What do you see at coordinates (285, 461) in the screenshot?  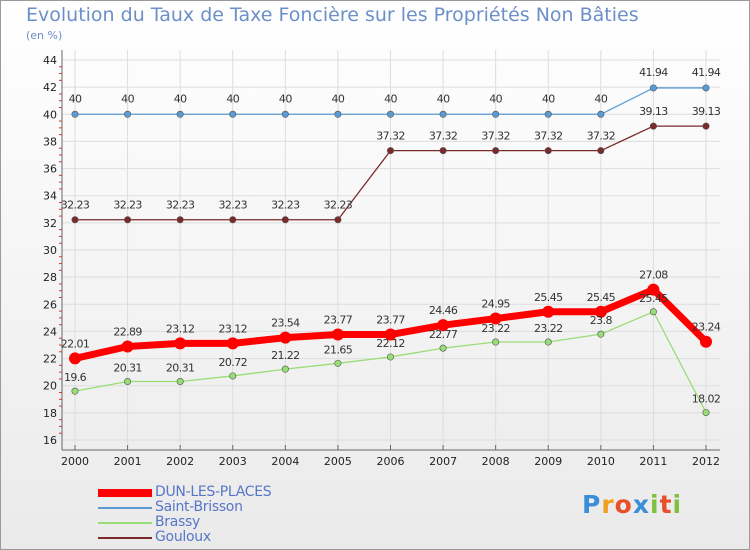 I see `x-tick-label: 2004` at bounding box center [285, 461].